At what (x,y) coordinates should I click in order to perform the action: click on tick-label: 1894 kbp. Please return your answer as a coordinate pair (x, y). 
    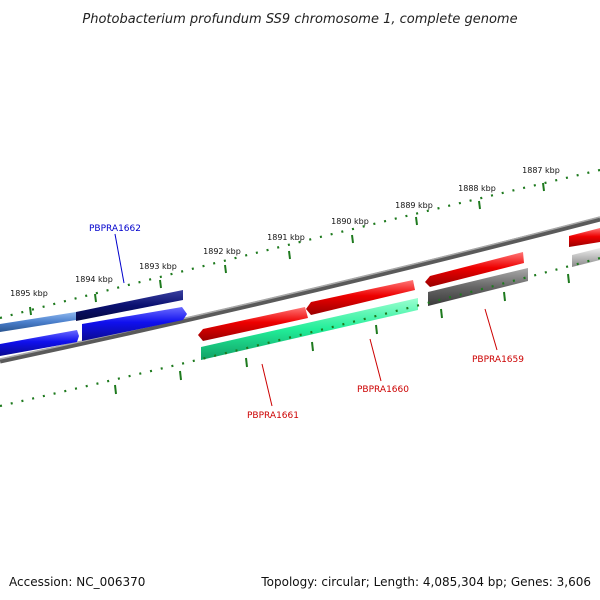
    Looking at the image, I should click on (94, 279).